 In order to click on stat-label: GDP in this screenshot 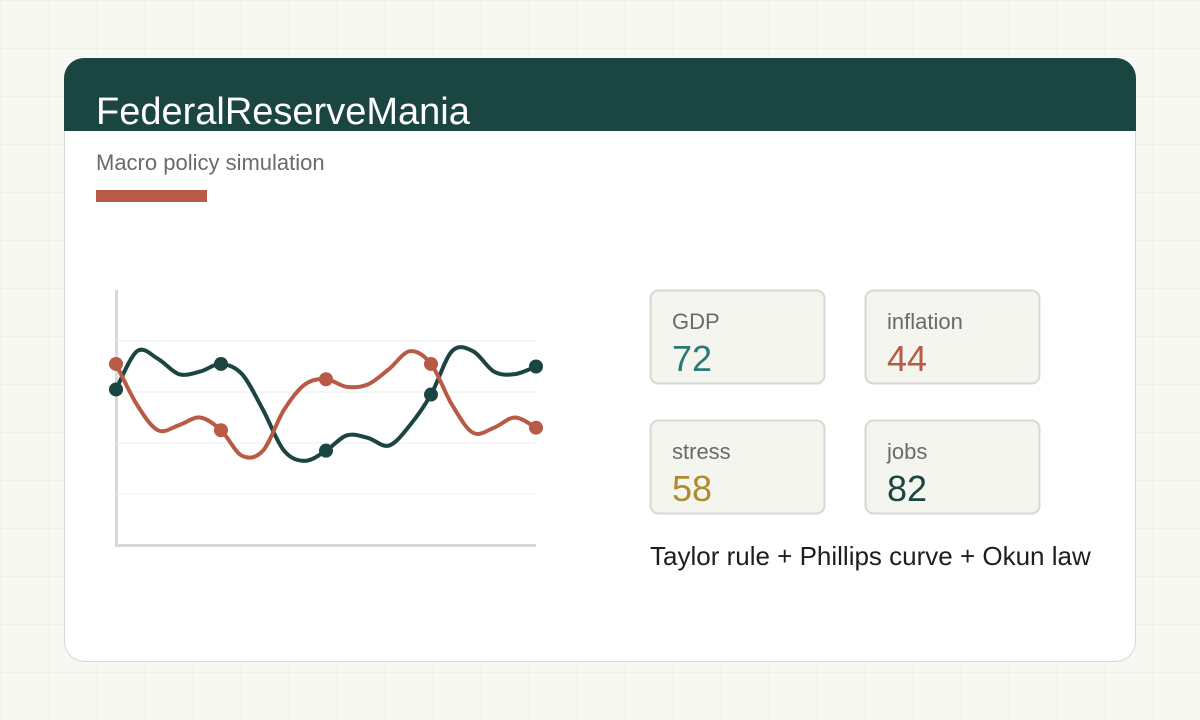, I will do `click(696, 321)`.